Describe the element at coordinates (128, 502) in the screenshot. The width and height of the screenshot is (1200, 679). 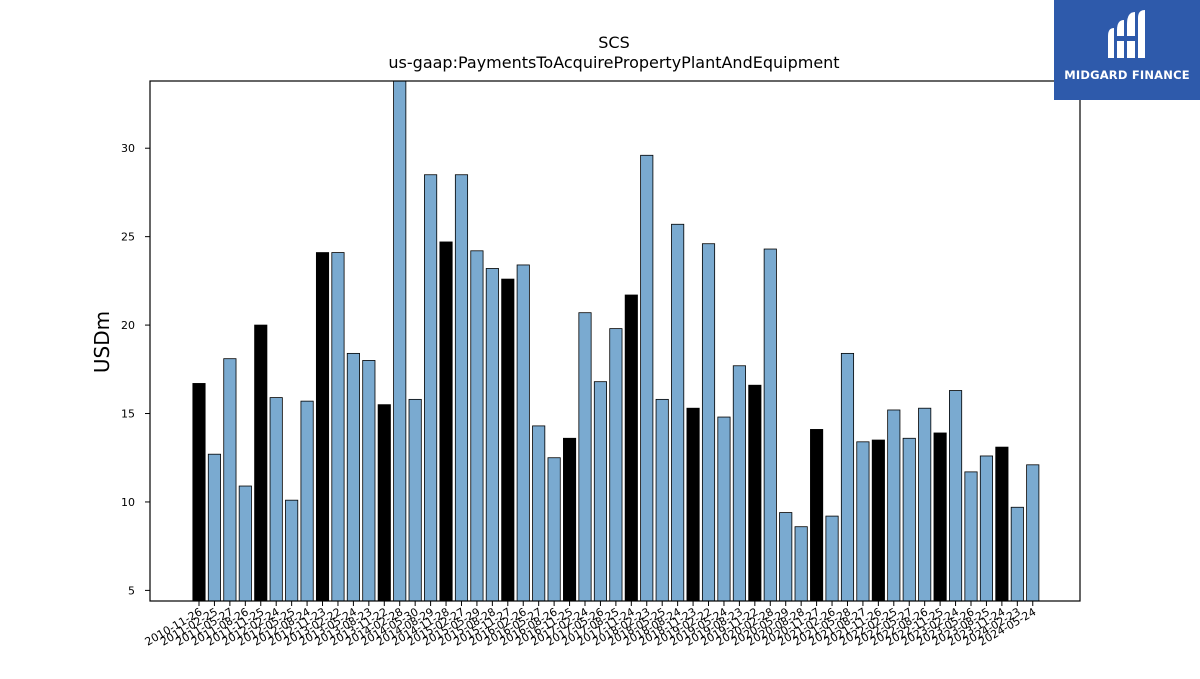
I see `y-tick-label: 10` at that location.